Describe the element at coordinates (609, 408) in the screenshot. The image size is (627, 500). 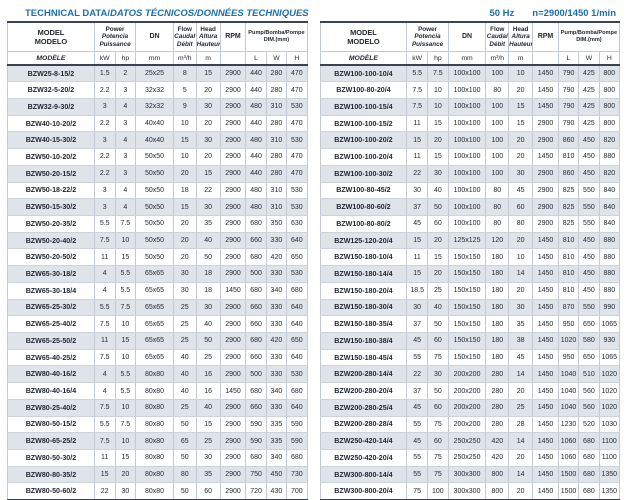
I see `value-cell: 1020` at that location.